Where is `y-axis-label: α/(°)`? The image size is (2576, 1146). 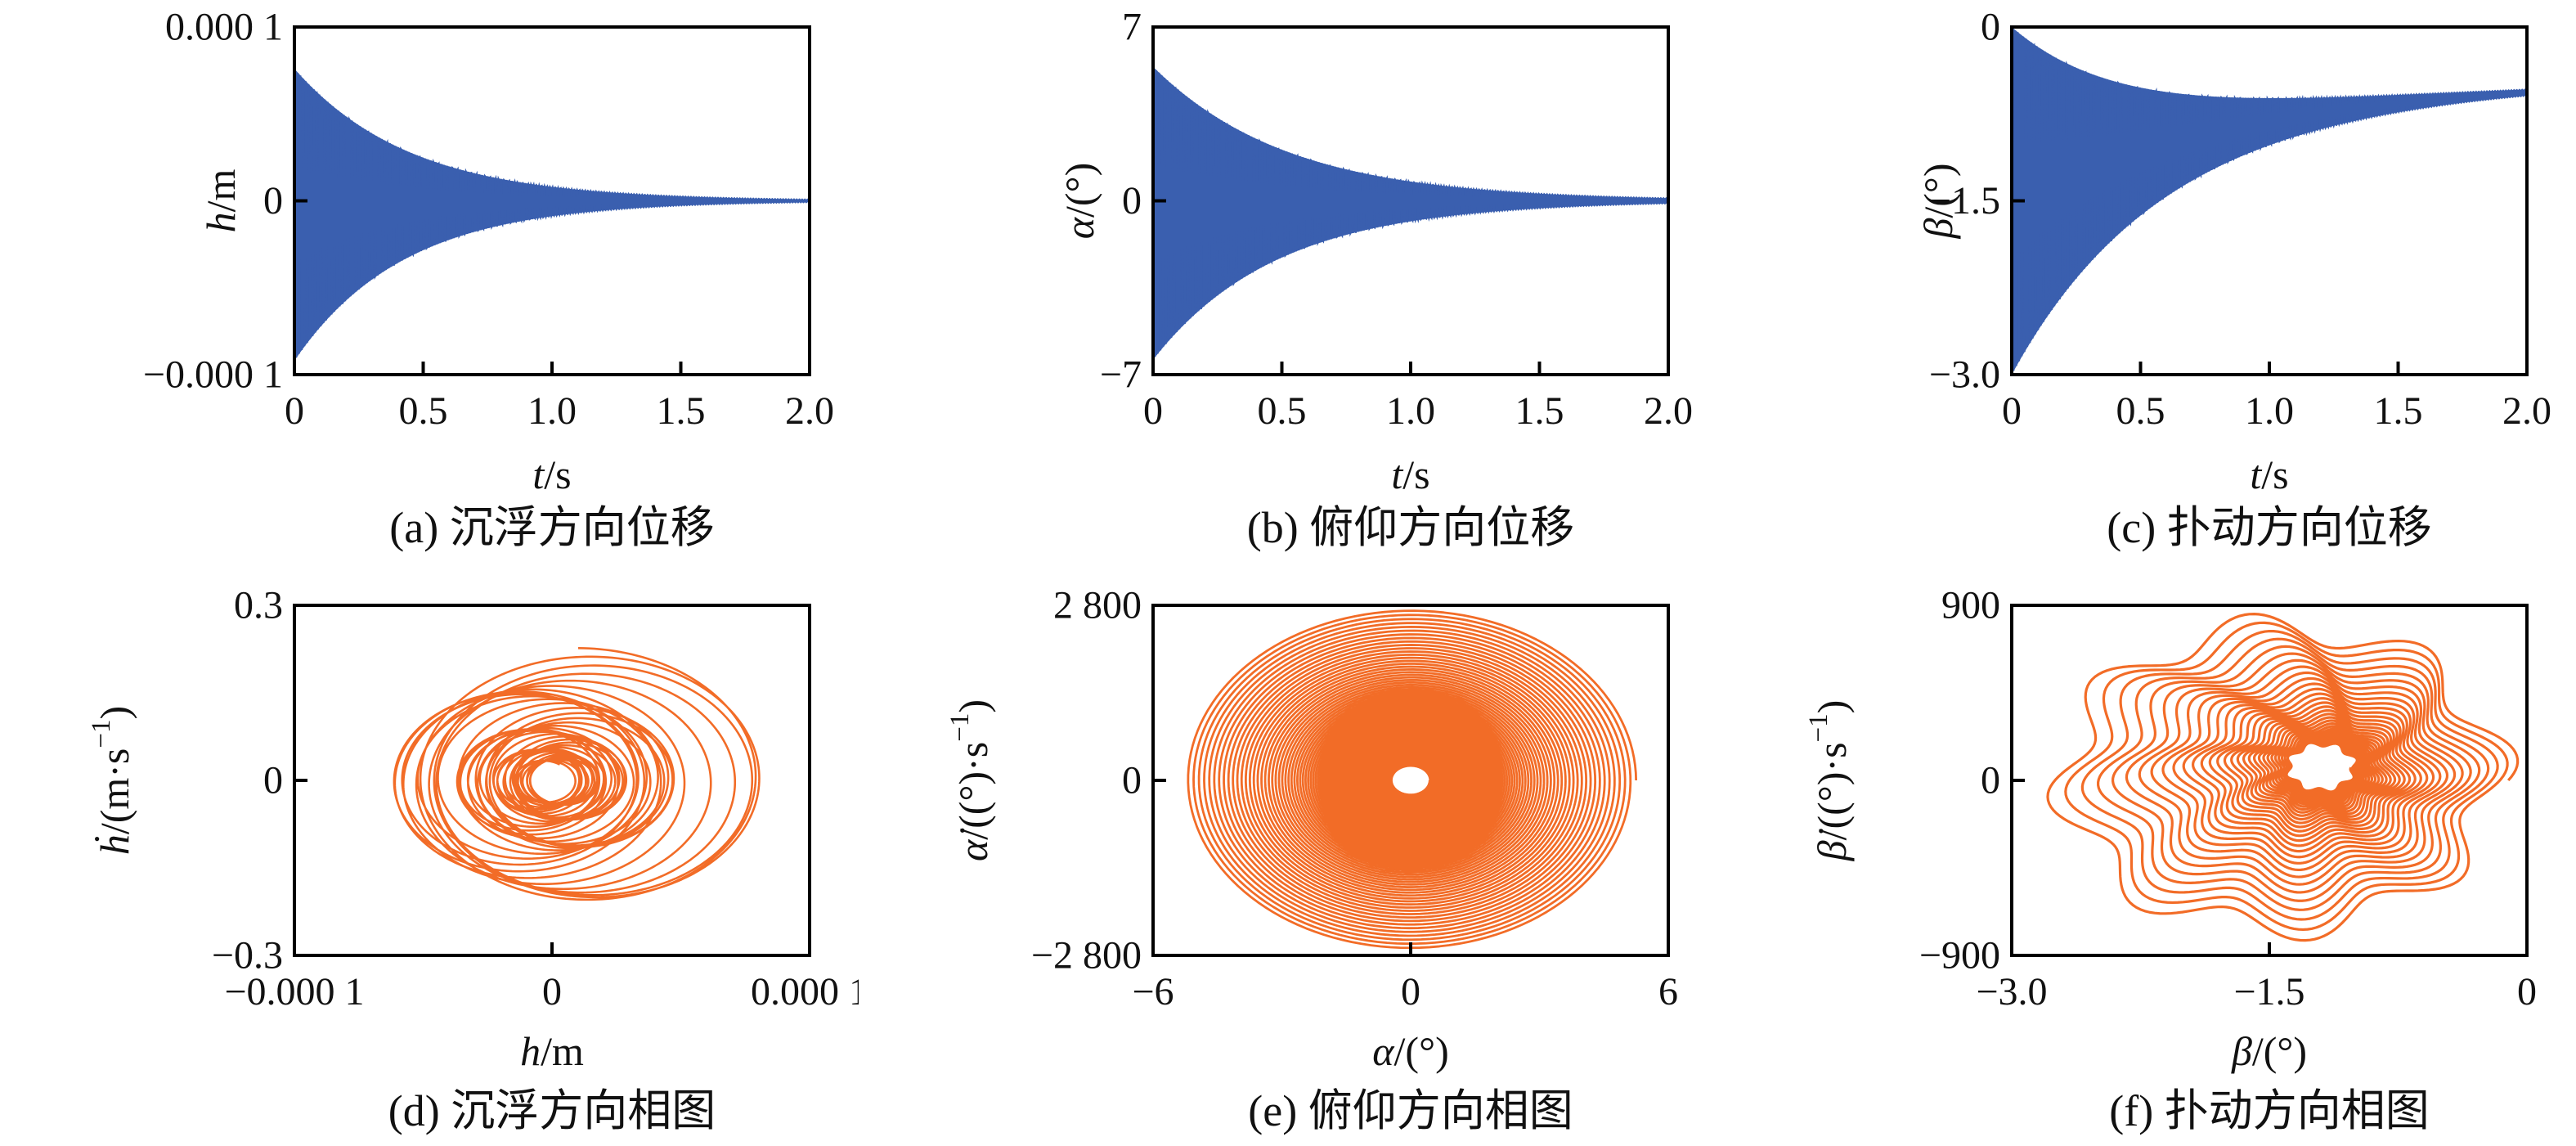
y-axis-label: α/(°) is located at coordinates (1079, 201).